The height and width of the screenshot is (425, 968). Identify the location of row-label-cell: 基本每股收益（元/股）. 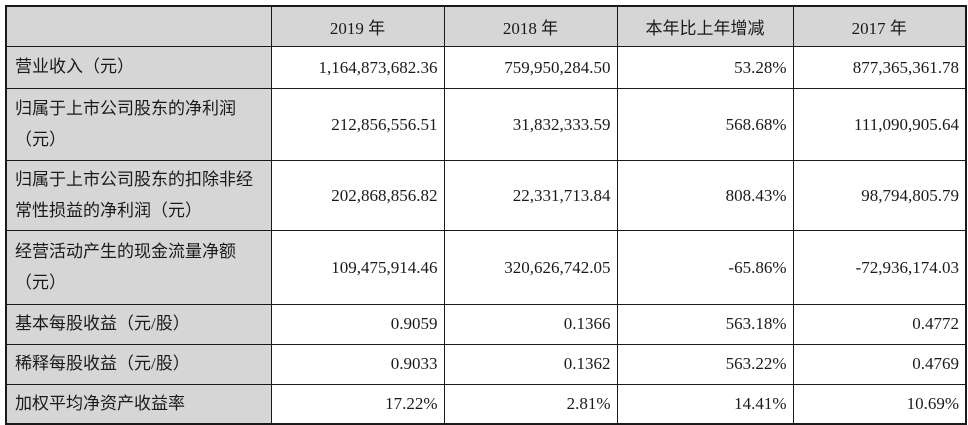
(138, 324).